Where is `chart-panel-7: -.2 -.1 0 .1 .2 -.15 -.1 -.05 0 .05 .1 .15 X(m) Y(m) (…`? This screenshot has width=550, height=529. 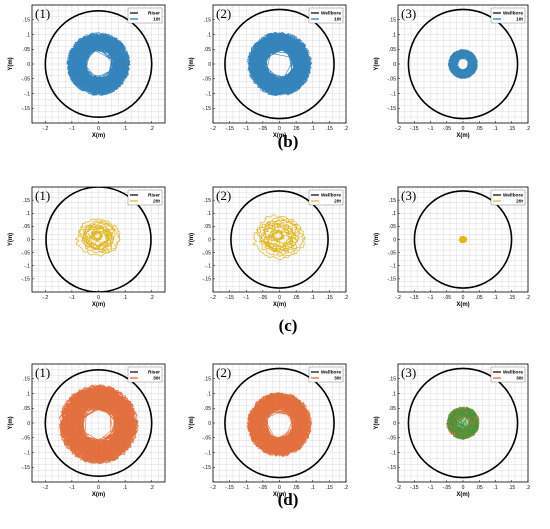
chart-panel-7: -.2 -.1 0 .1 .2 -.15 -.1 -.05 0 .05 .1 .15 X(m) Y(m) (… is located at coordinates (87, 430).